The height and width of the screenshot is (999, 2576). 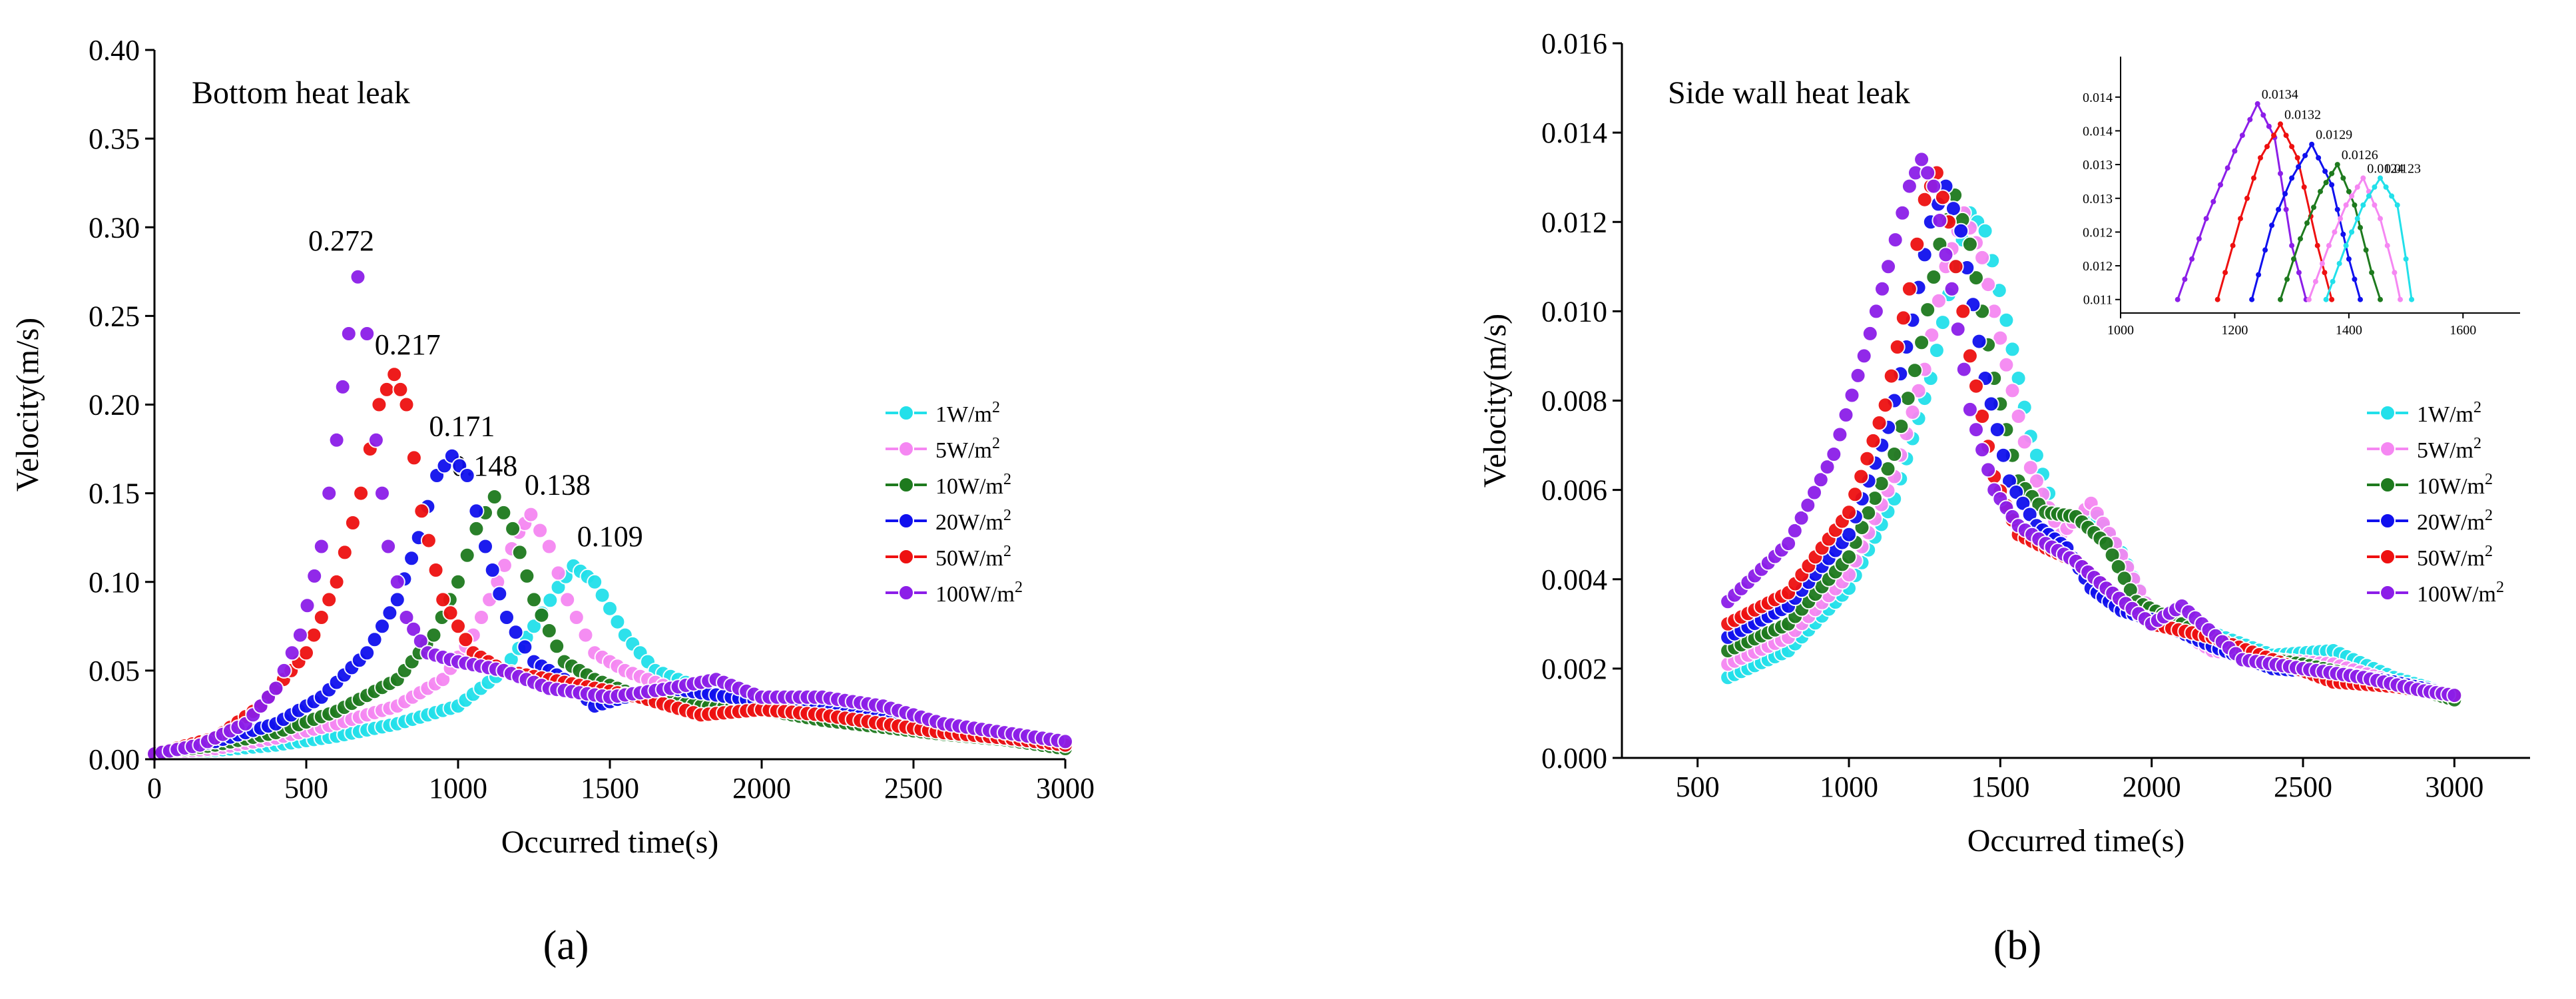 What do you see at coordinates (2280, 94) in the screenshot?
I see `inset-peak-label: 0.0134` at bounding box center [2280, 94].